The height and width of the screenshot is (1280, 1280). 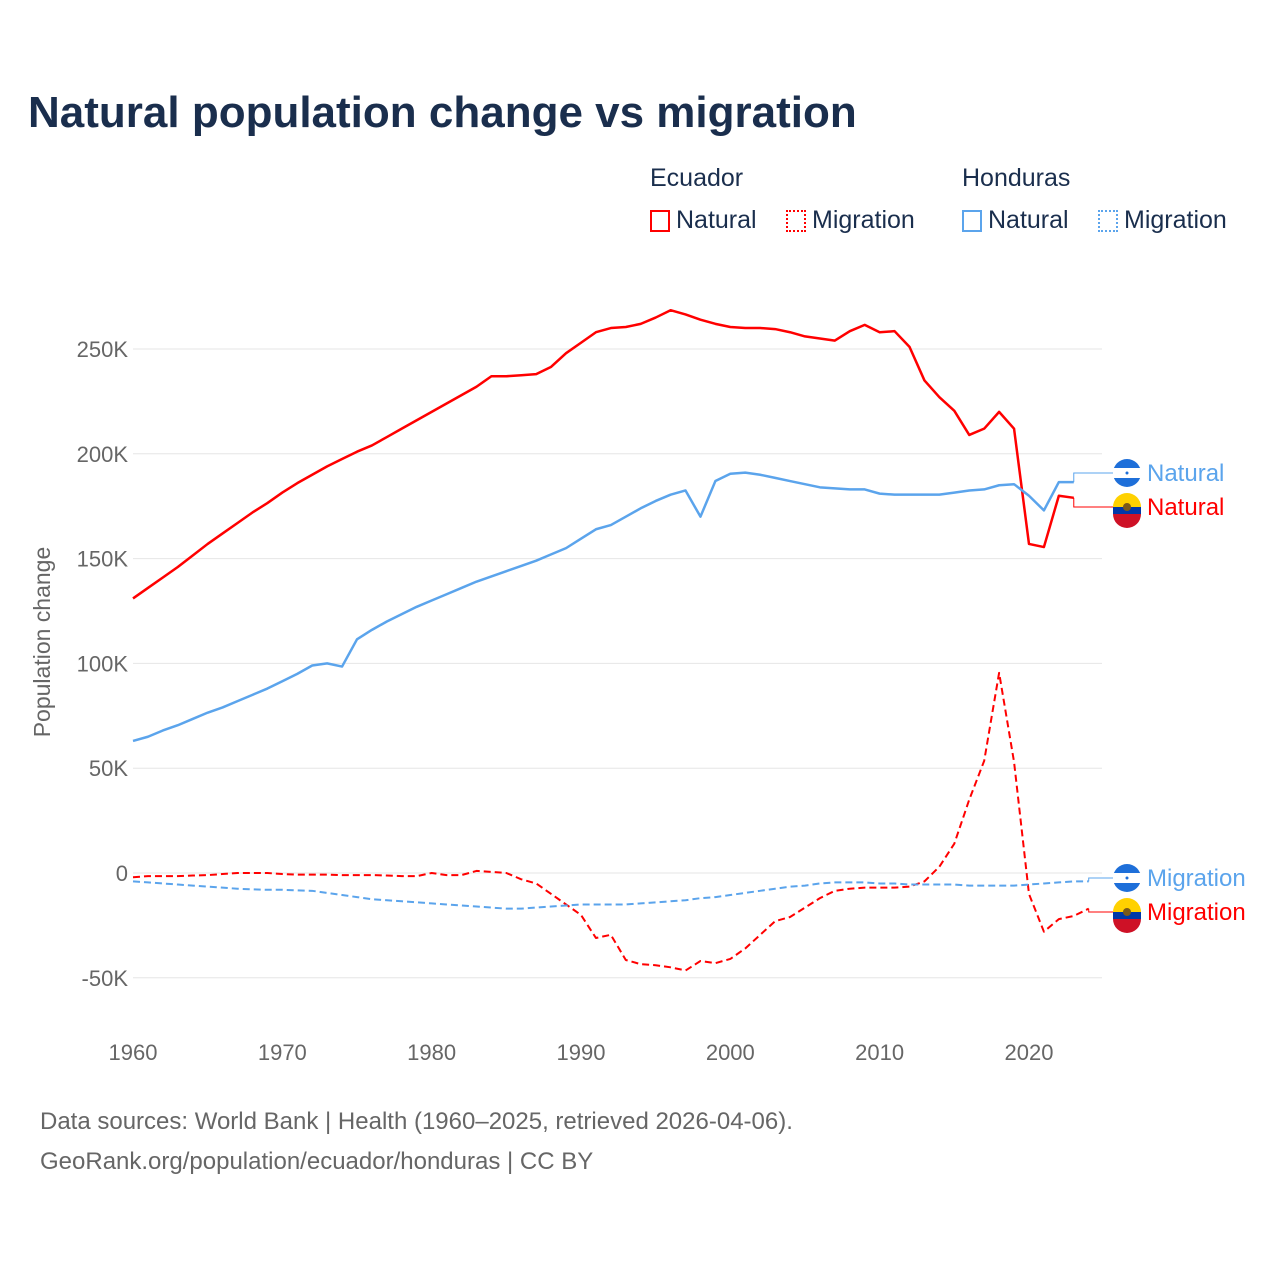 I want to click on y-tick-label: -50K, so click(x=105, y=978).